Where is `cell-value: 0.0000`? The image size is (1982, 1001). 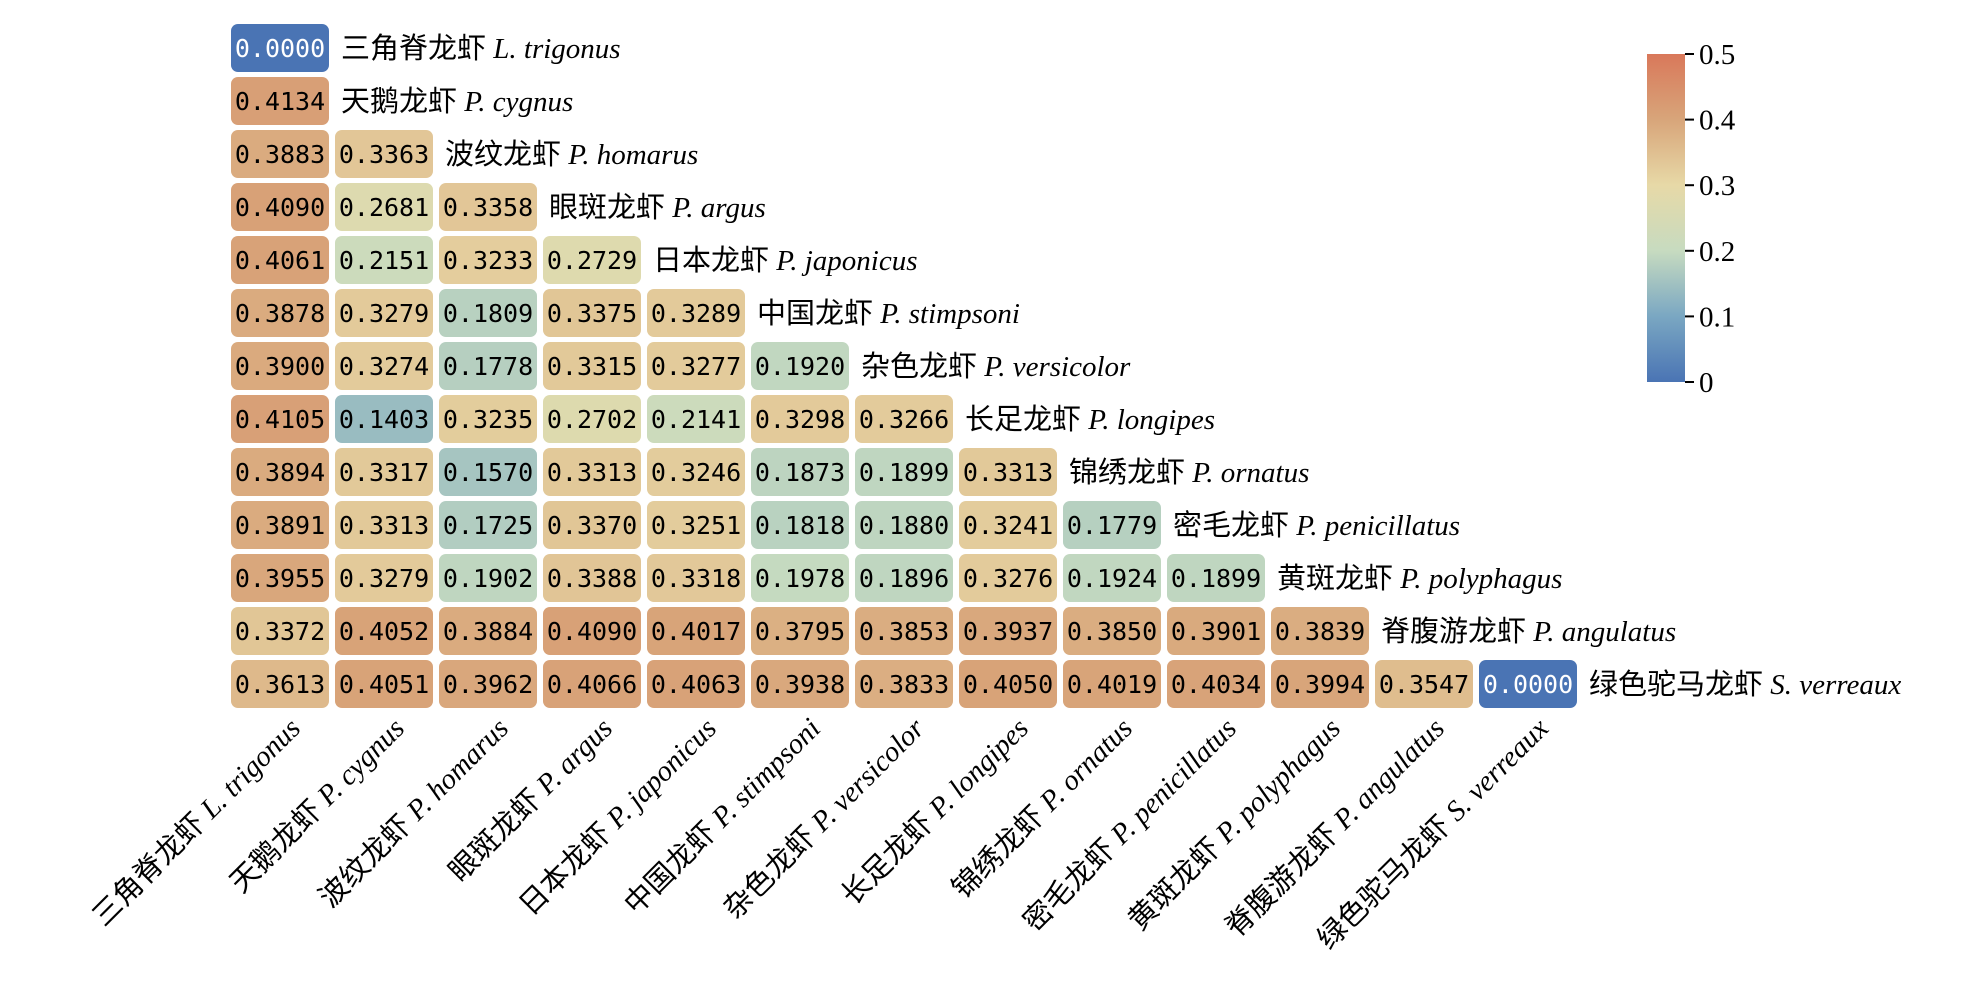
cell-value: 0.0000 is located at coordinates (280, 48).